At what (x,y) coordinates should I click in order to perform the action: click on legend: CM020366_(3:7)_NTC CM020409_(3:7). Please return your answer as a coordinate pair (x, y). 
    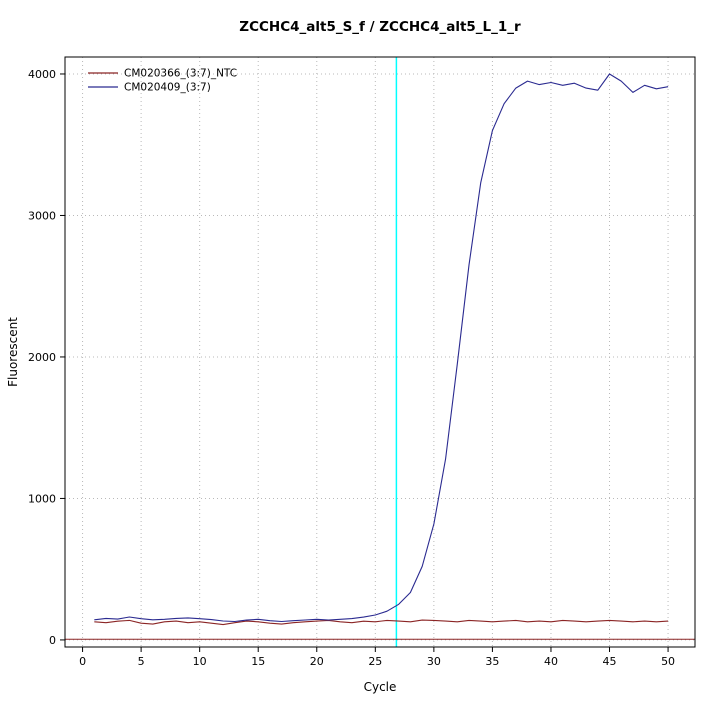
    Looking at the image, I should click on (162, 81).